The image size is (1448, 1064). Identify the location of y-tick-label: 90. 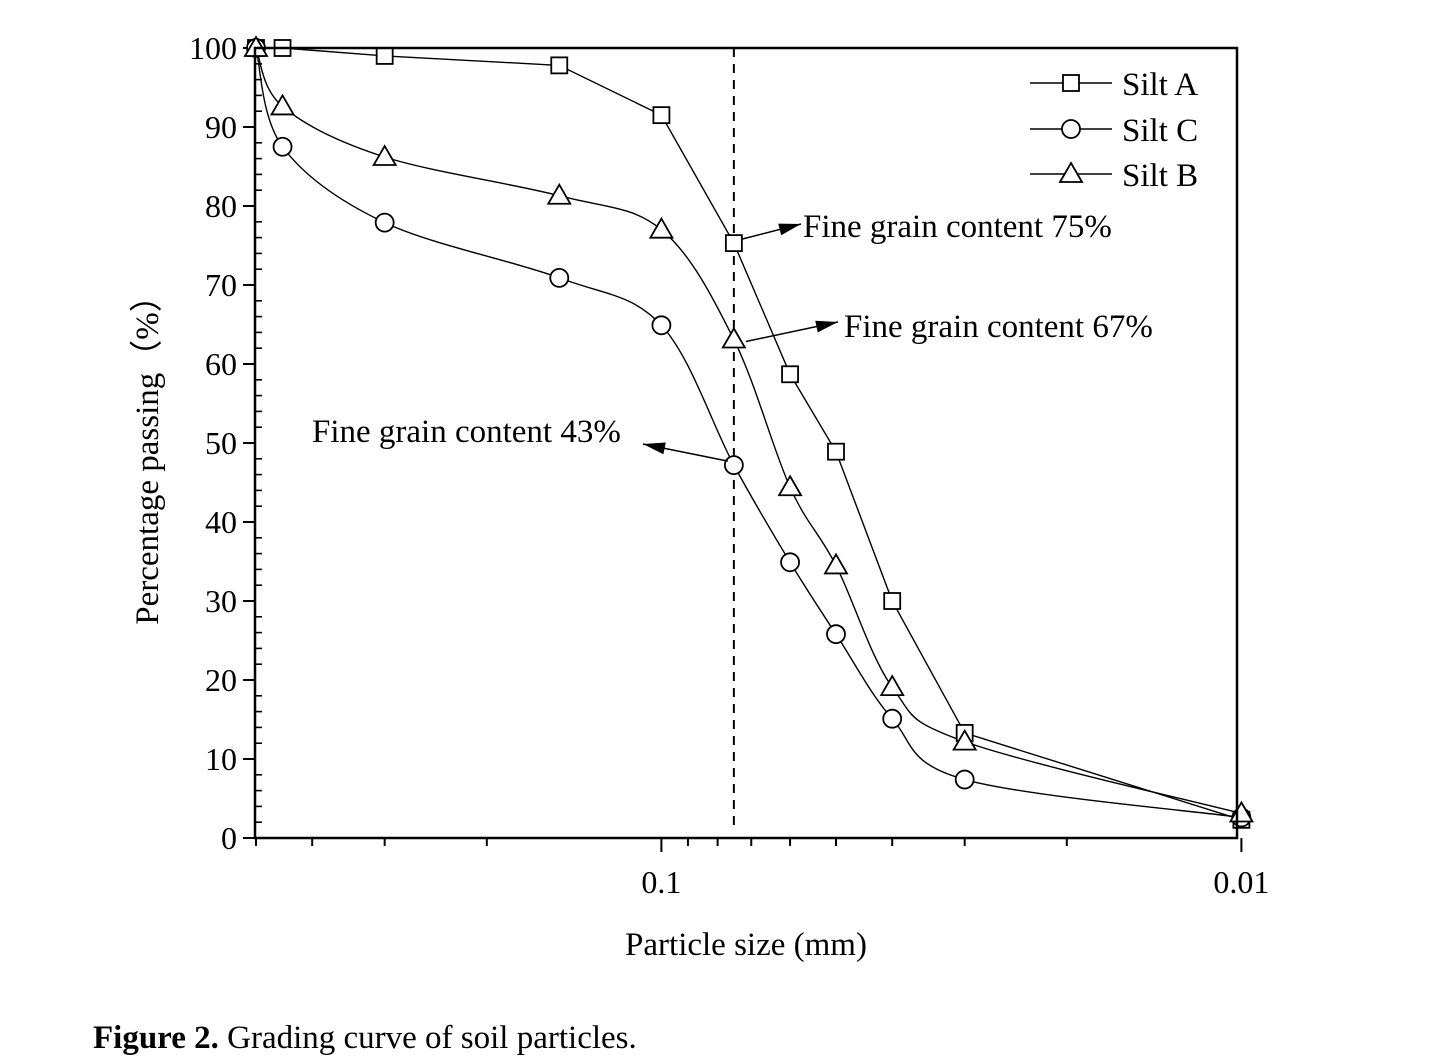
(221, 127).